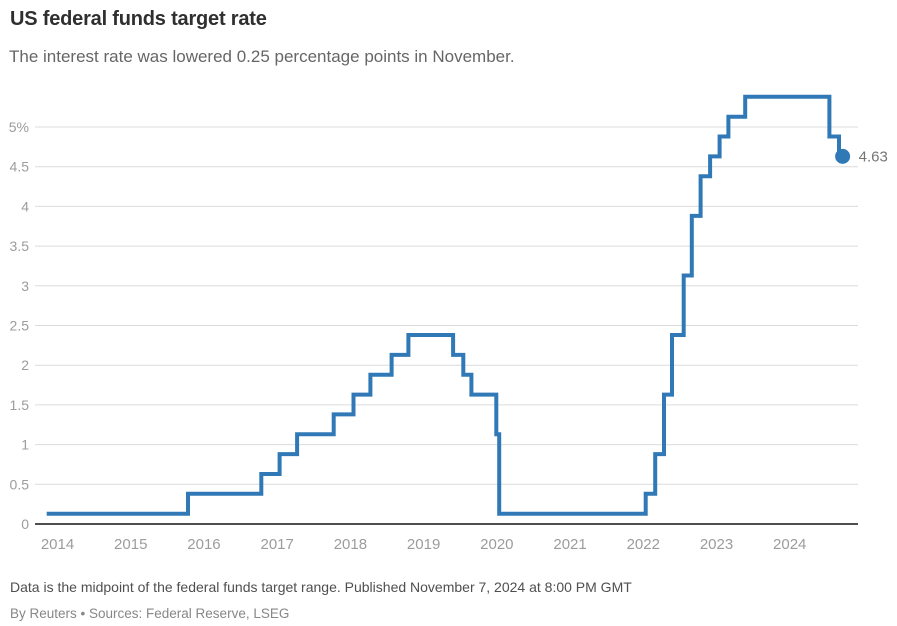 This screenshot has height=626, width=897. I want to click on x-axis-tick-label: 2022, so click(643, 544).